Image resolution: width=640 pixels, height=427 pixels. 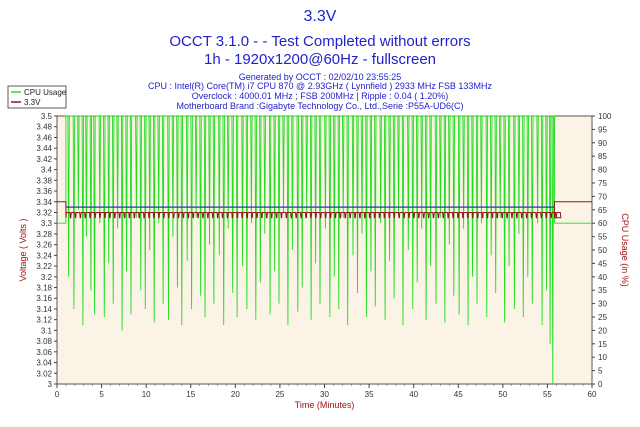 What do you see at coordinates (44, 191) in the screenshot?
I see `y-tick-label: 3.36` at bounding box center [44, 191].